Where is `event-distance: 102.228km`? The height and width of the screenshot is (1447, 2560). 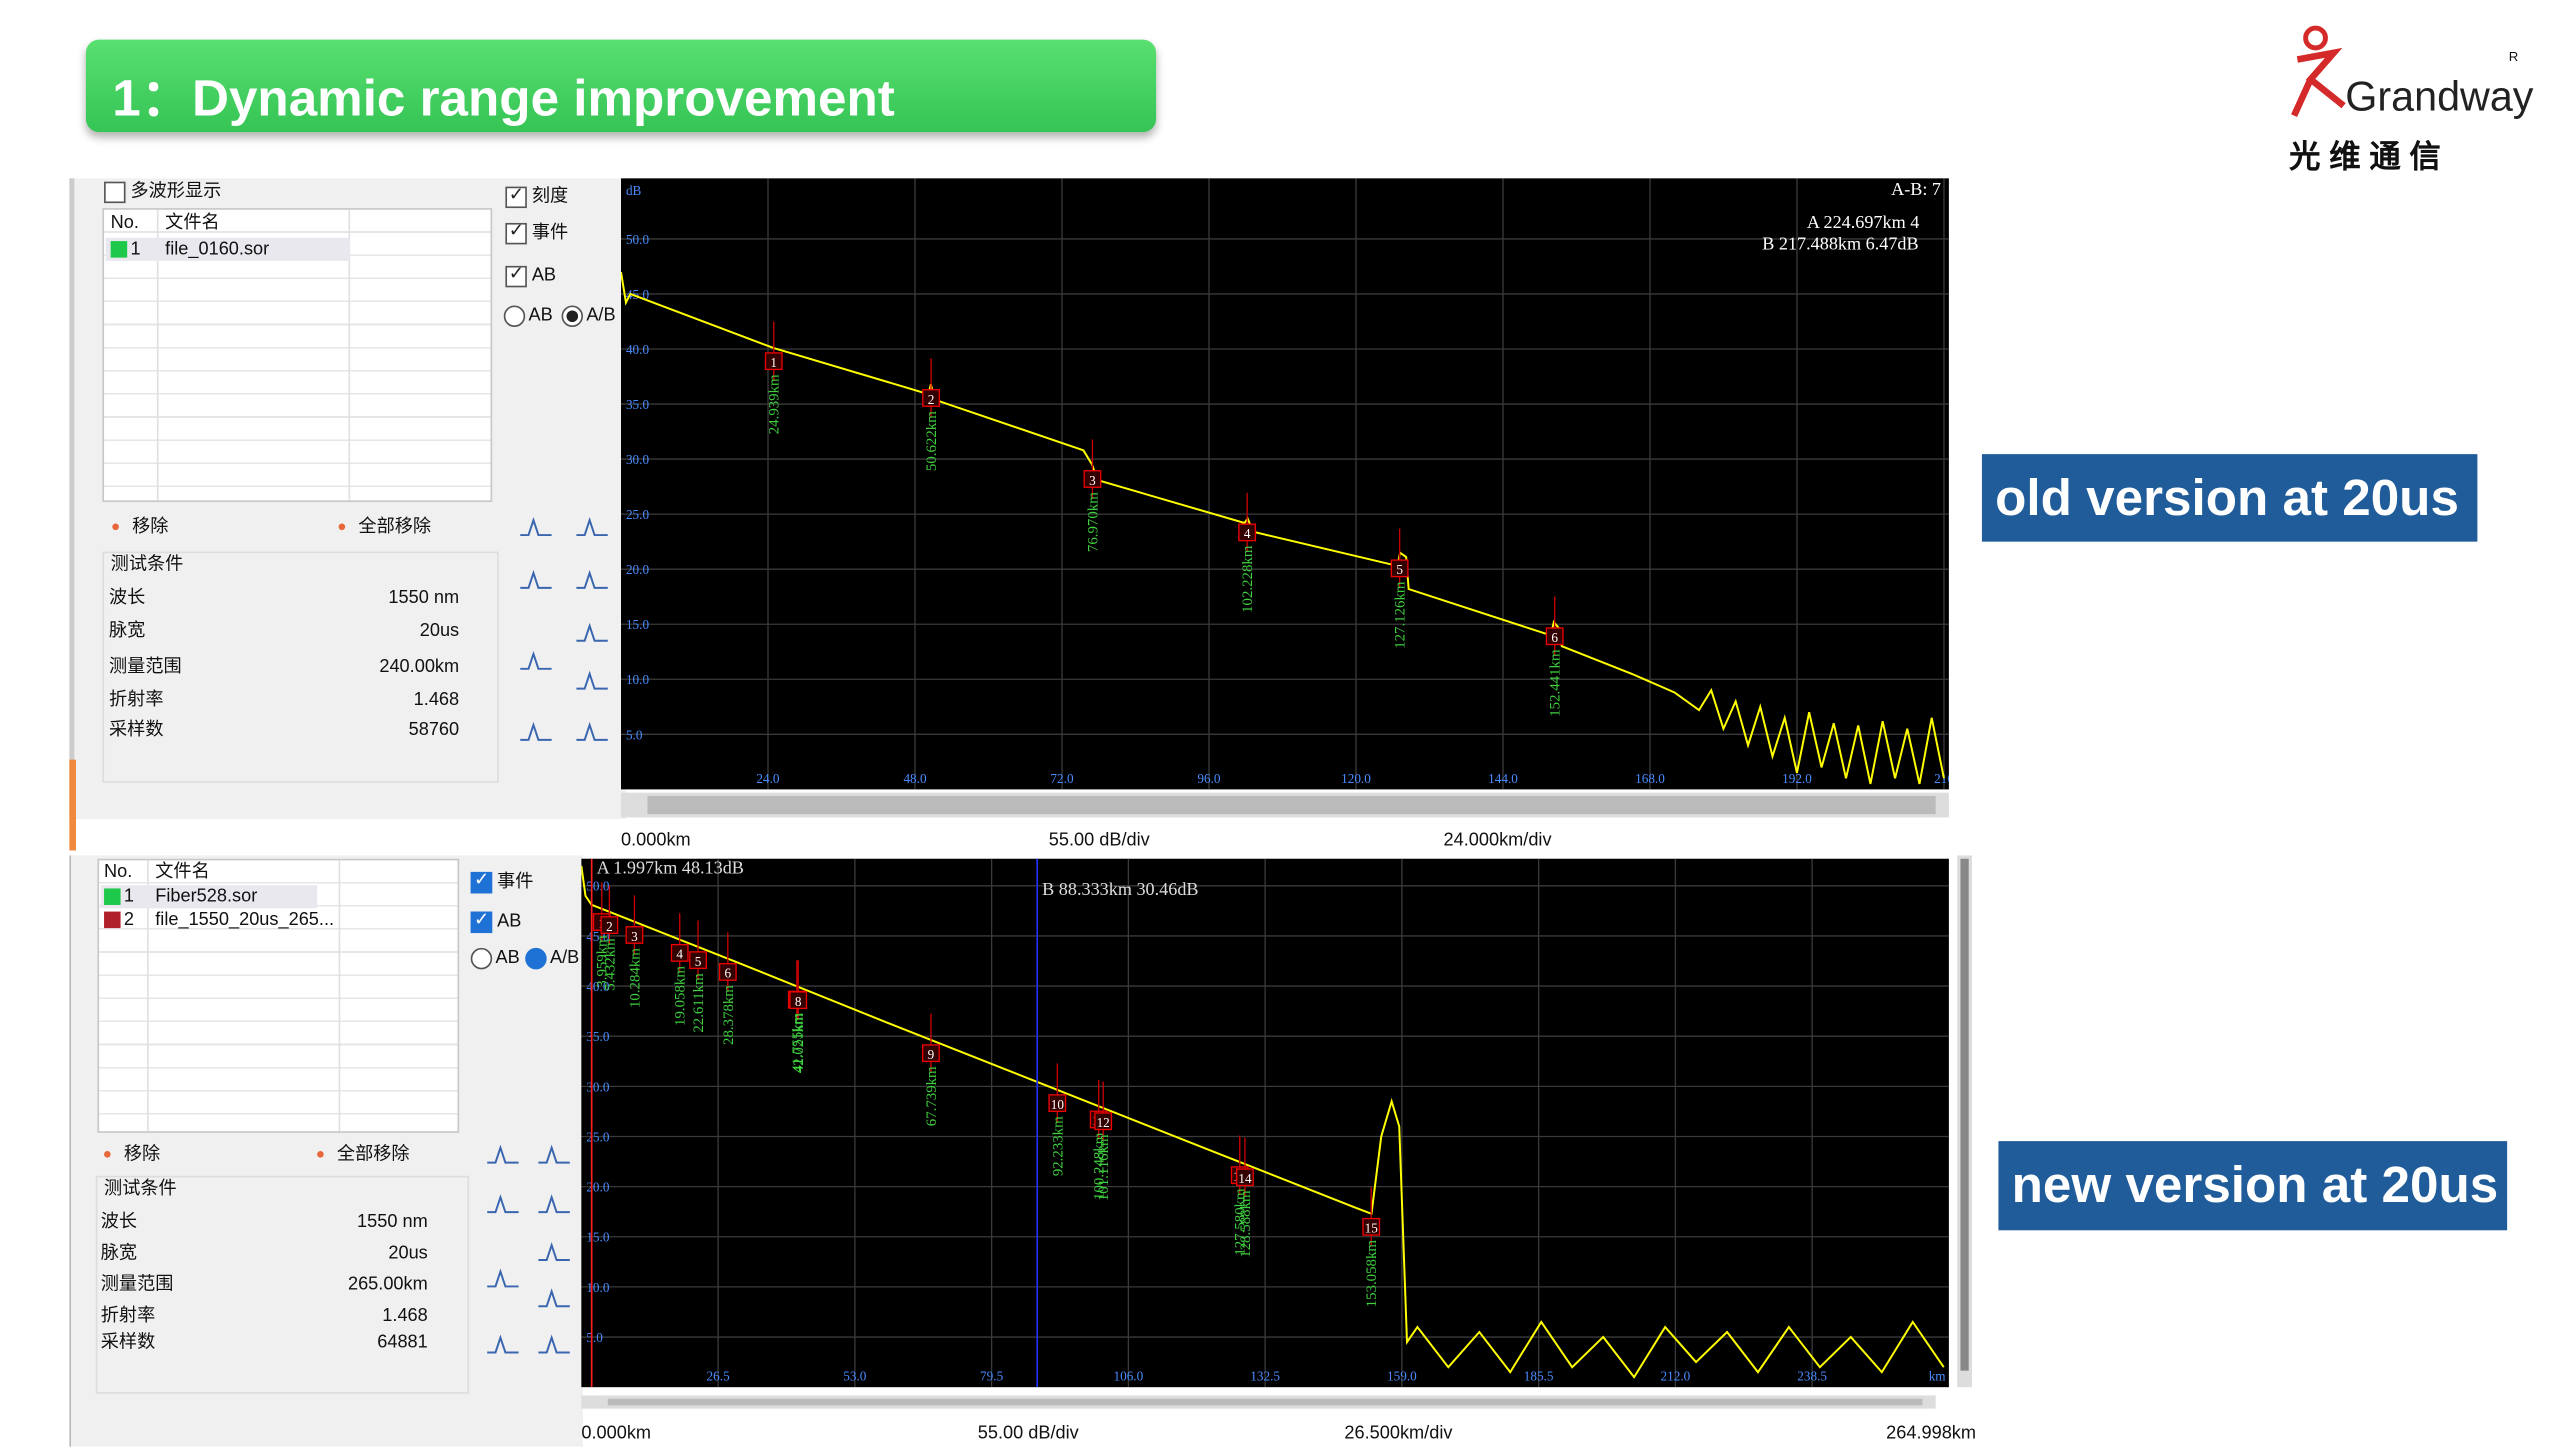
event-distance: 102.228km is located at coordinates (1248, 579).